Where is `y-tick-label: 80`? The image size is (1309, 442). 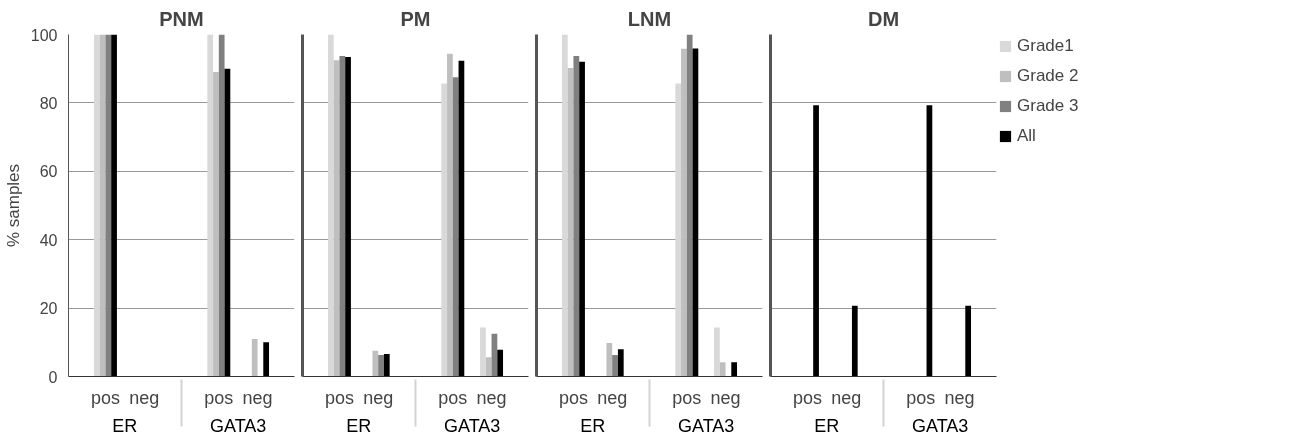 y-tick-label: 80 is located at coordinates (48, 103).